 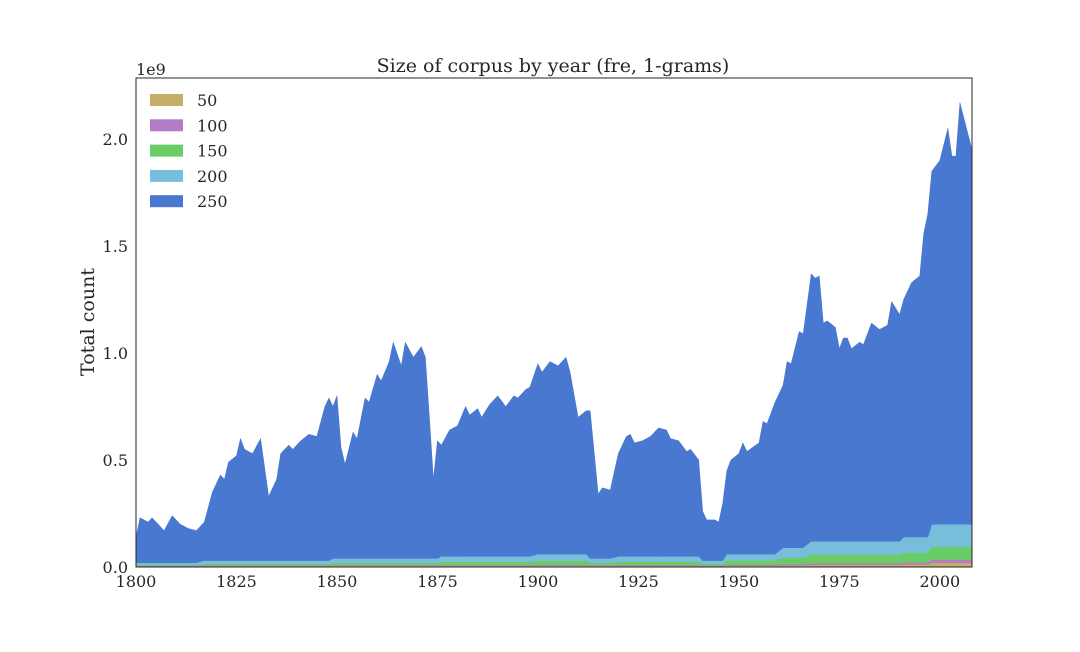 What do you see at coordinates (212, 201) in the screenshot?
I see `legend-label: 250` at bounding box center [212, 201].